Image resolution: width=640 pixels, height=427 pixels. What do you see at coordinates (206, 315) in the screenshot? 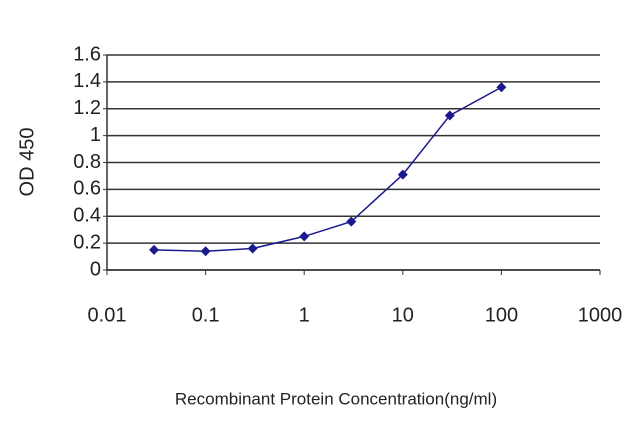
I see `x-tick-label: 0.1` at bounding box center [206, 315].